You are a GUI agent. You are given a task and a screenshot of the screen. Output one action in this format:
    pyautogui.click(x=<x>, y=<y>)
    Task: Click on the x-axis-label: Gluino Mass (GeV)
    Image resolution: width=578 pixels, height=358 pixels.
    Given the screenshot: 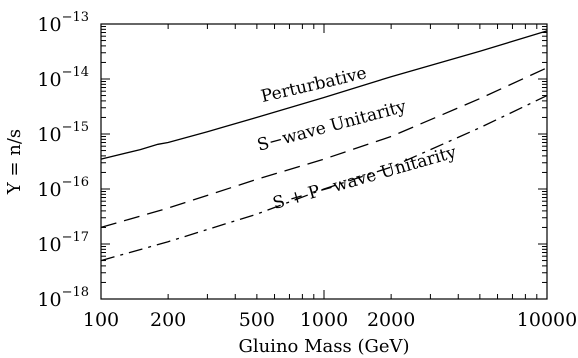 What is the action you would take?
    pyautogui.click(x=323, y=346)
    